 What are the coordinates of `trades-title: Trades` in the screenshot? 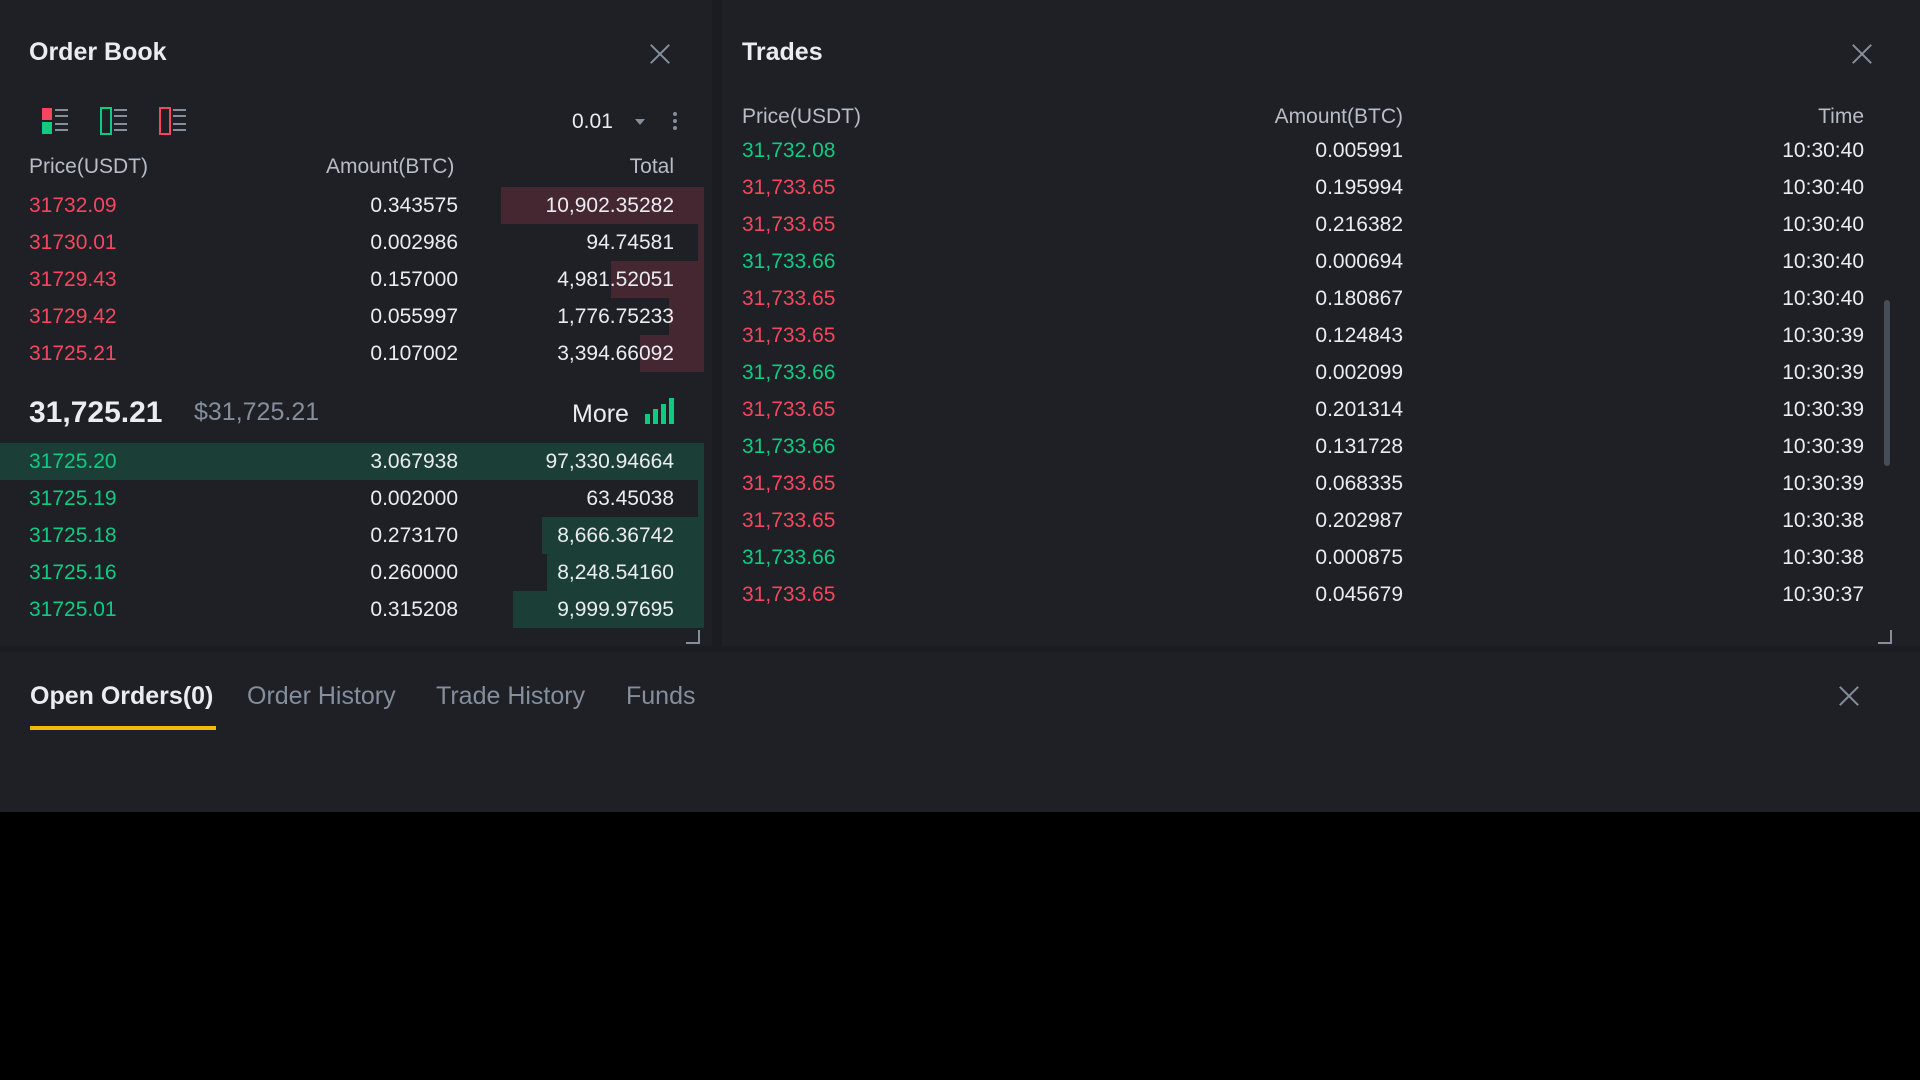 It's located at (782, 52).